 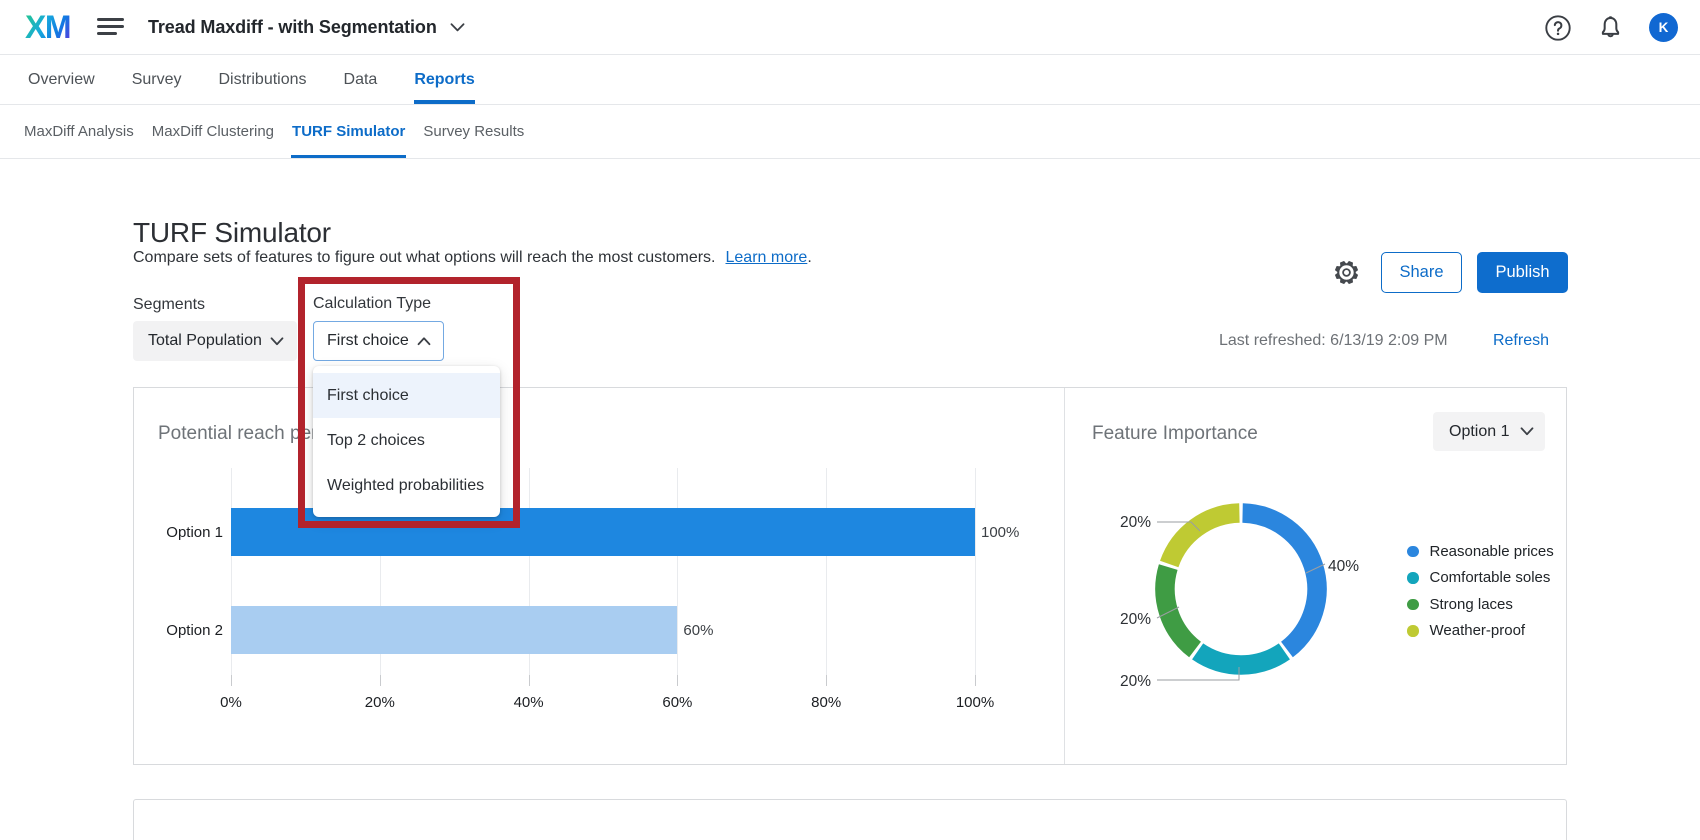 I want to click on segments-dropdown: Total Population, so click(x=215, y=341).